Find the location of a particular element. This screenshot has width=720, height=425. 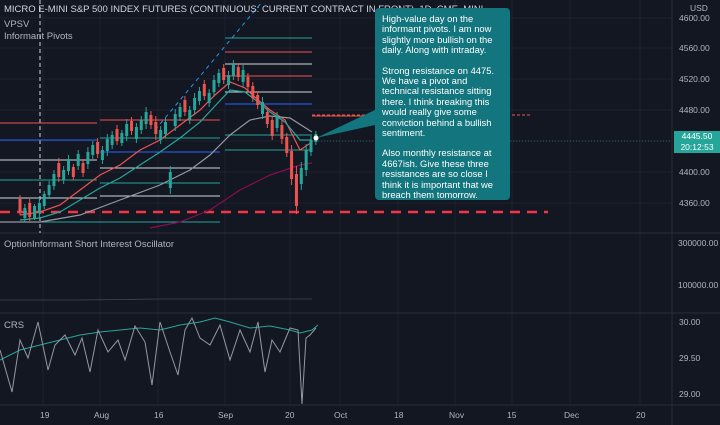

price-tick: 4560.00 is located at coordinates (694, 48).